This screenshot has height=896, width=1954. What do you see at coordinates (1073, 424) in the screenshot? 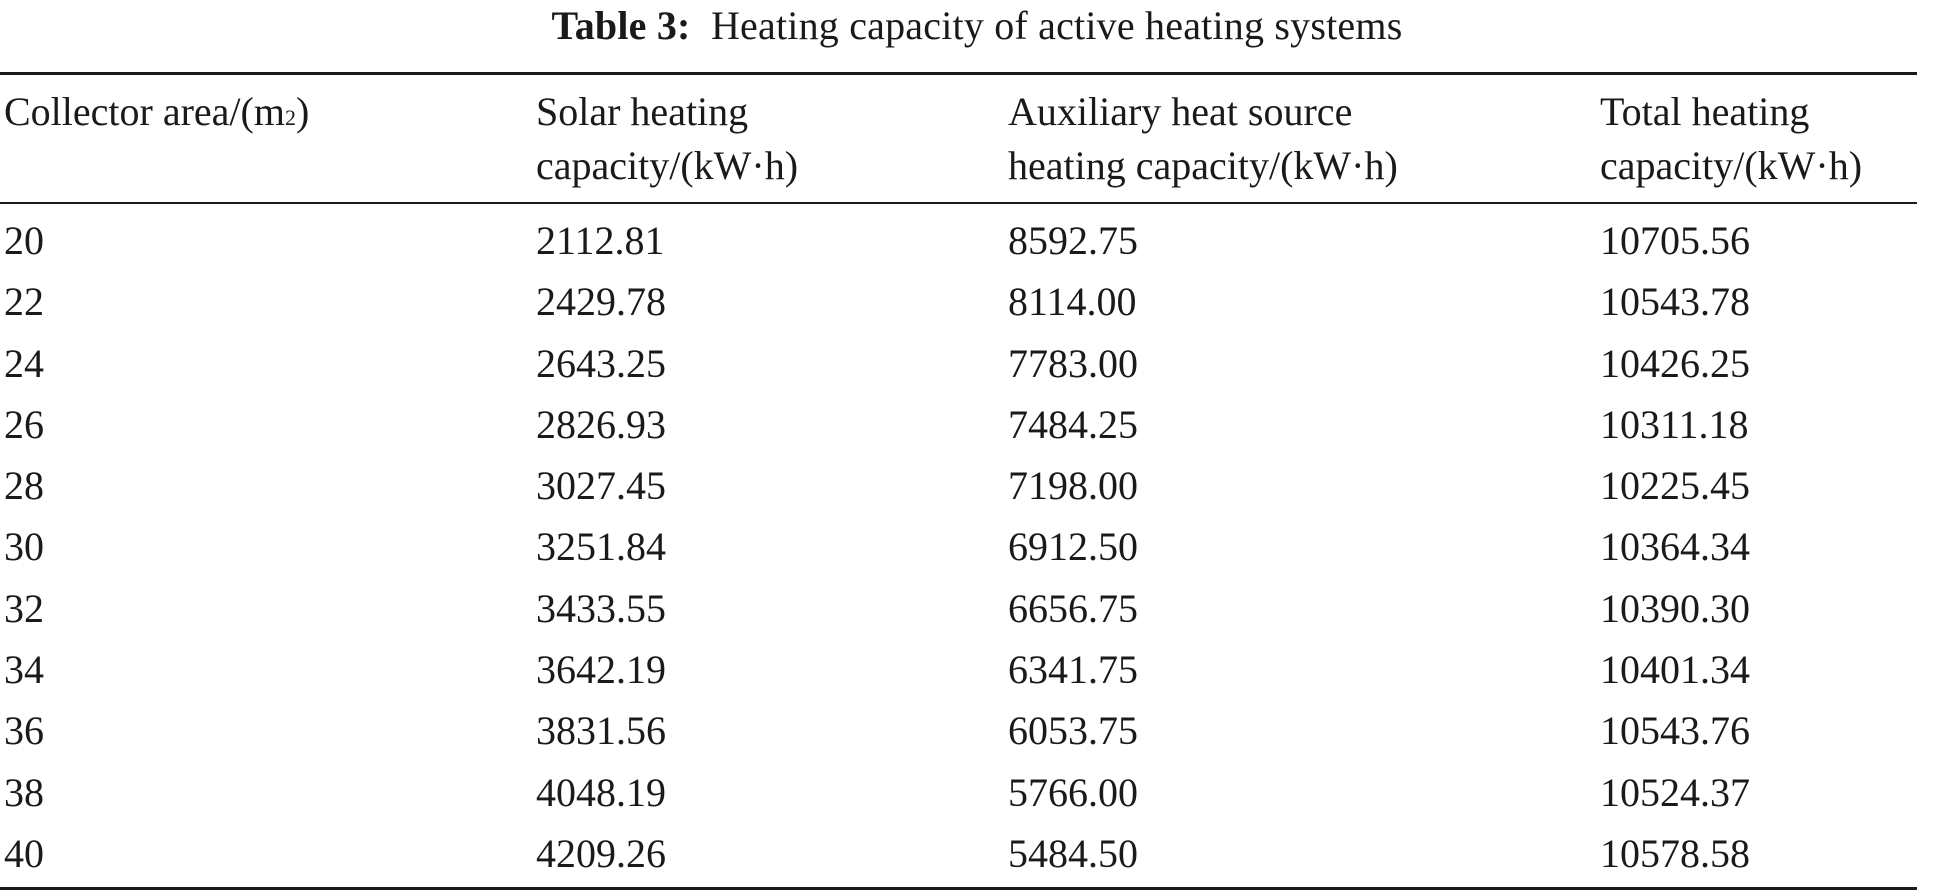
I see `cell-auxiliary-heating: 7484.25` at bounding box center [1073, 424].